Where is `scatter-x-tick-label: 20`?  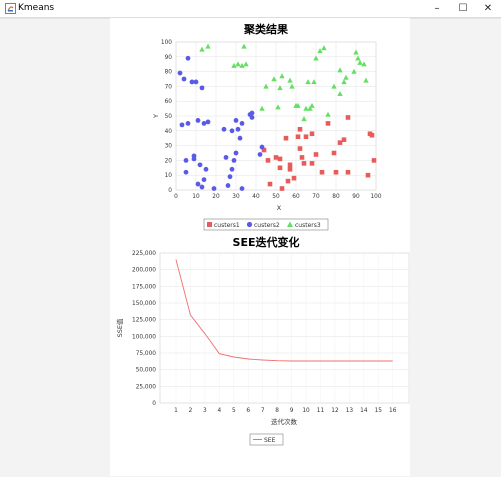
scatter-x-tick-label: 20 is located at coordinates (216, 197).